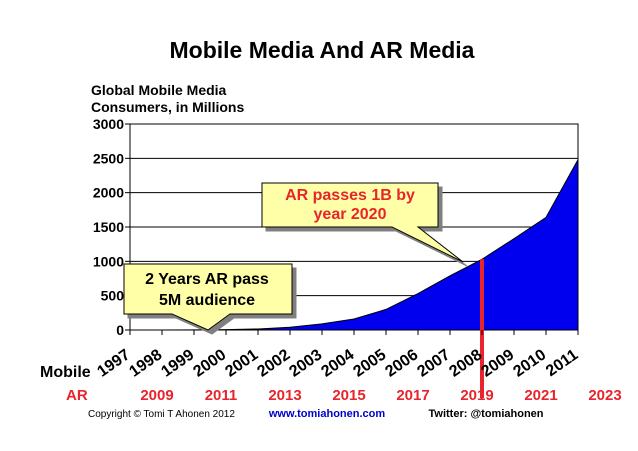 The width and height of the screenshot is (638, 451). I want to click on y-axis-label-line-1: Global Mobile Media, so click(159, 90).